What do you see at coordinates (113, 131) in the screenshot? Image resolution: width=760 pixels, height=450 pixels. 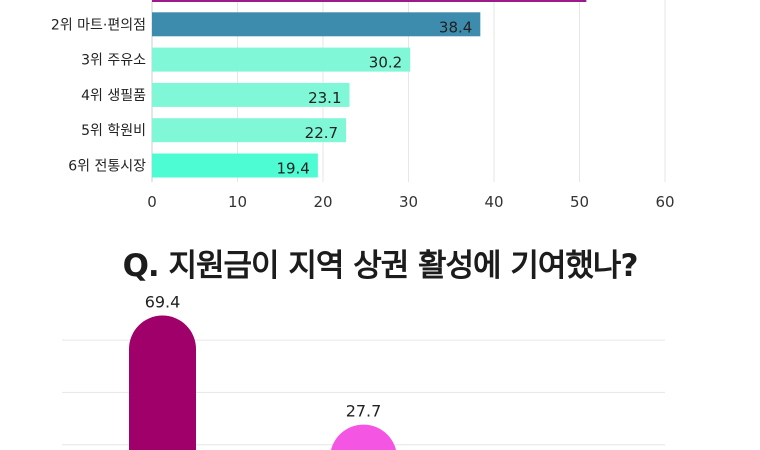 I see `category-label: 5위 학원비` at bounding box center [113, 131].